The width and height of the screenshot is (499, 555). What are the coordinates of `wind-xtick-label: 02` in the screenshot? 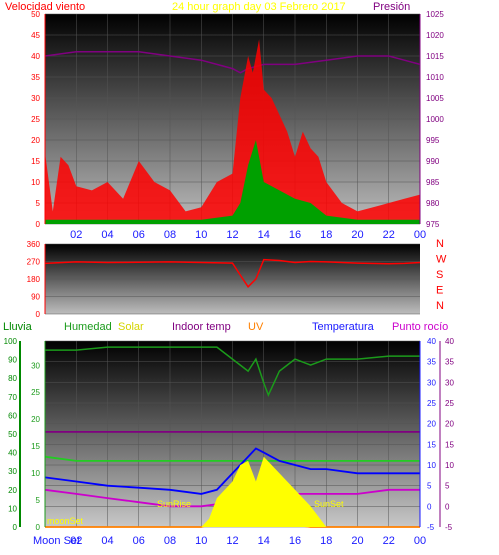 It's located at (76, 235).